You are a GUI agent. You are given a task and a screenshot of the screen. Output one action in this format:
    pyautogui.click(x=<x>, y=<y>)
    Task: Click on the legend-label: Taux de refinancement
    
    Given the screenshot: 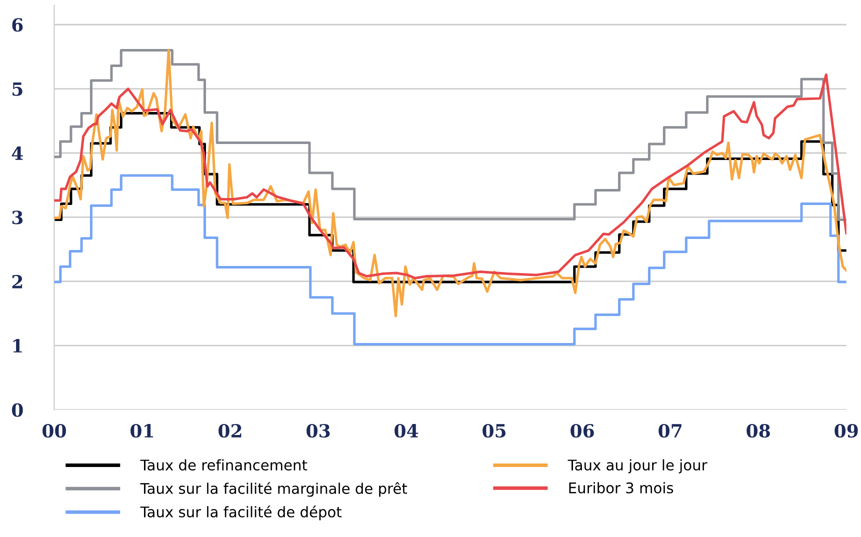 What is the action you would take?
    pyautogui.click(x=224, y=465)
    